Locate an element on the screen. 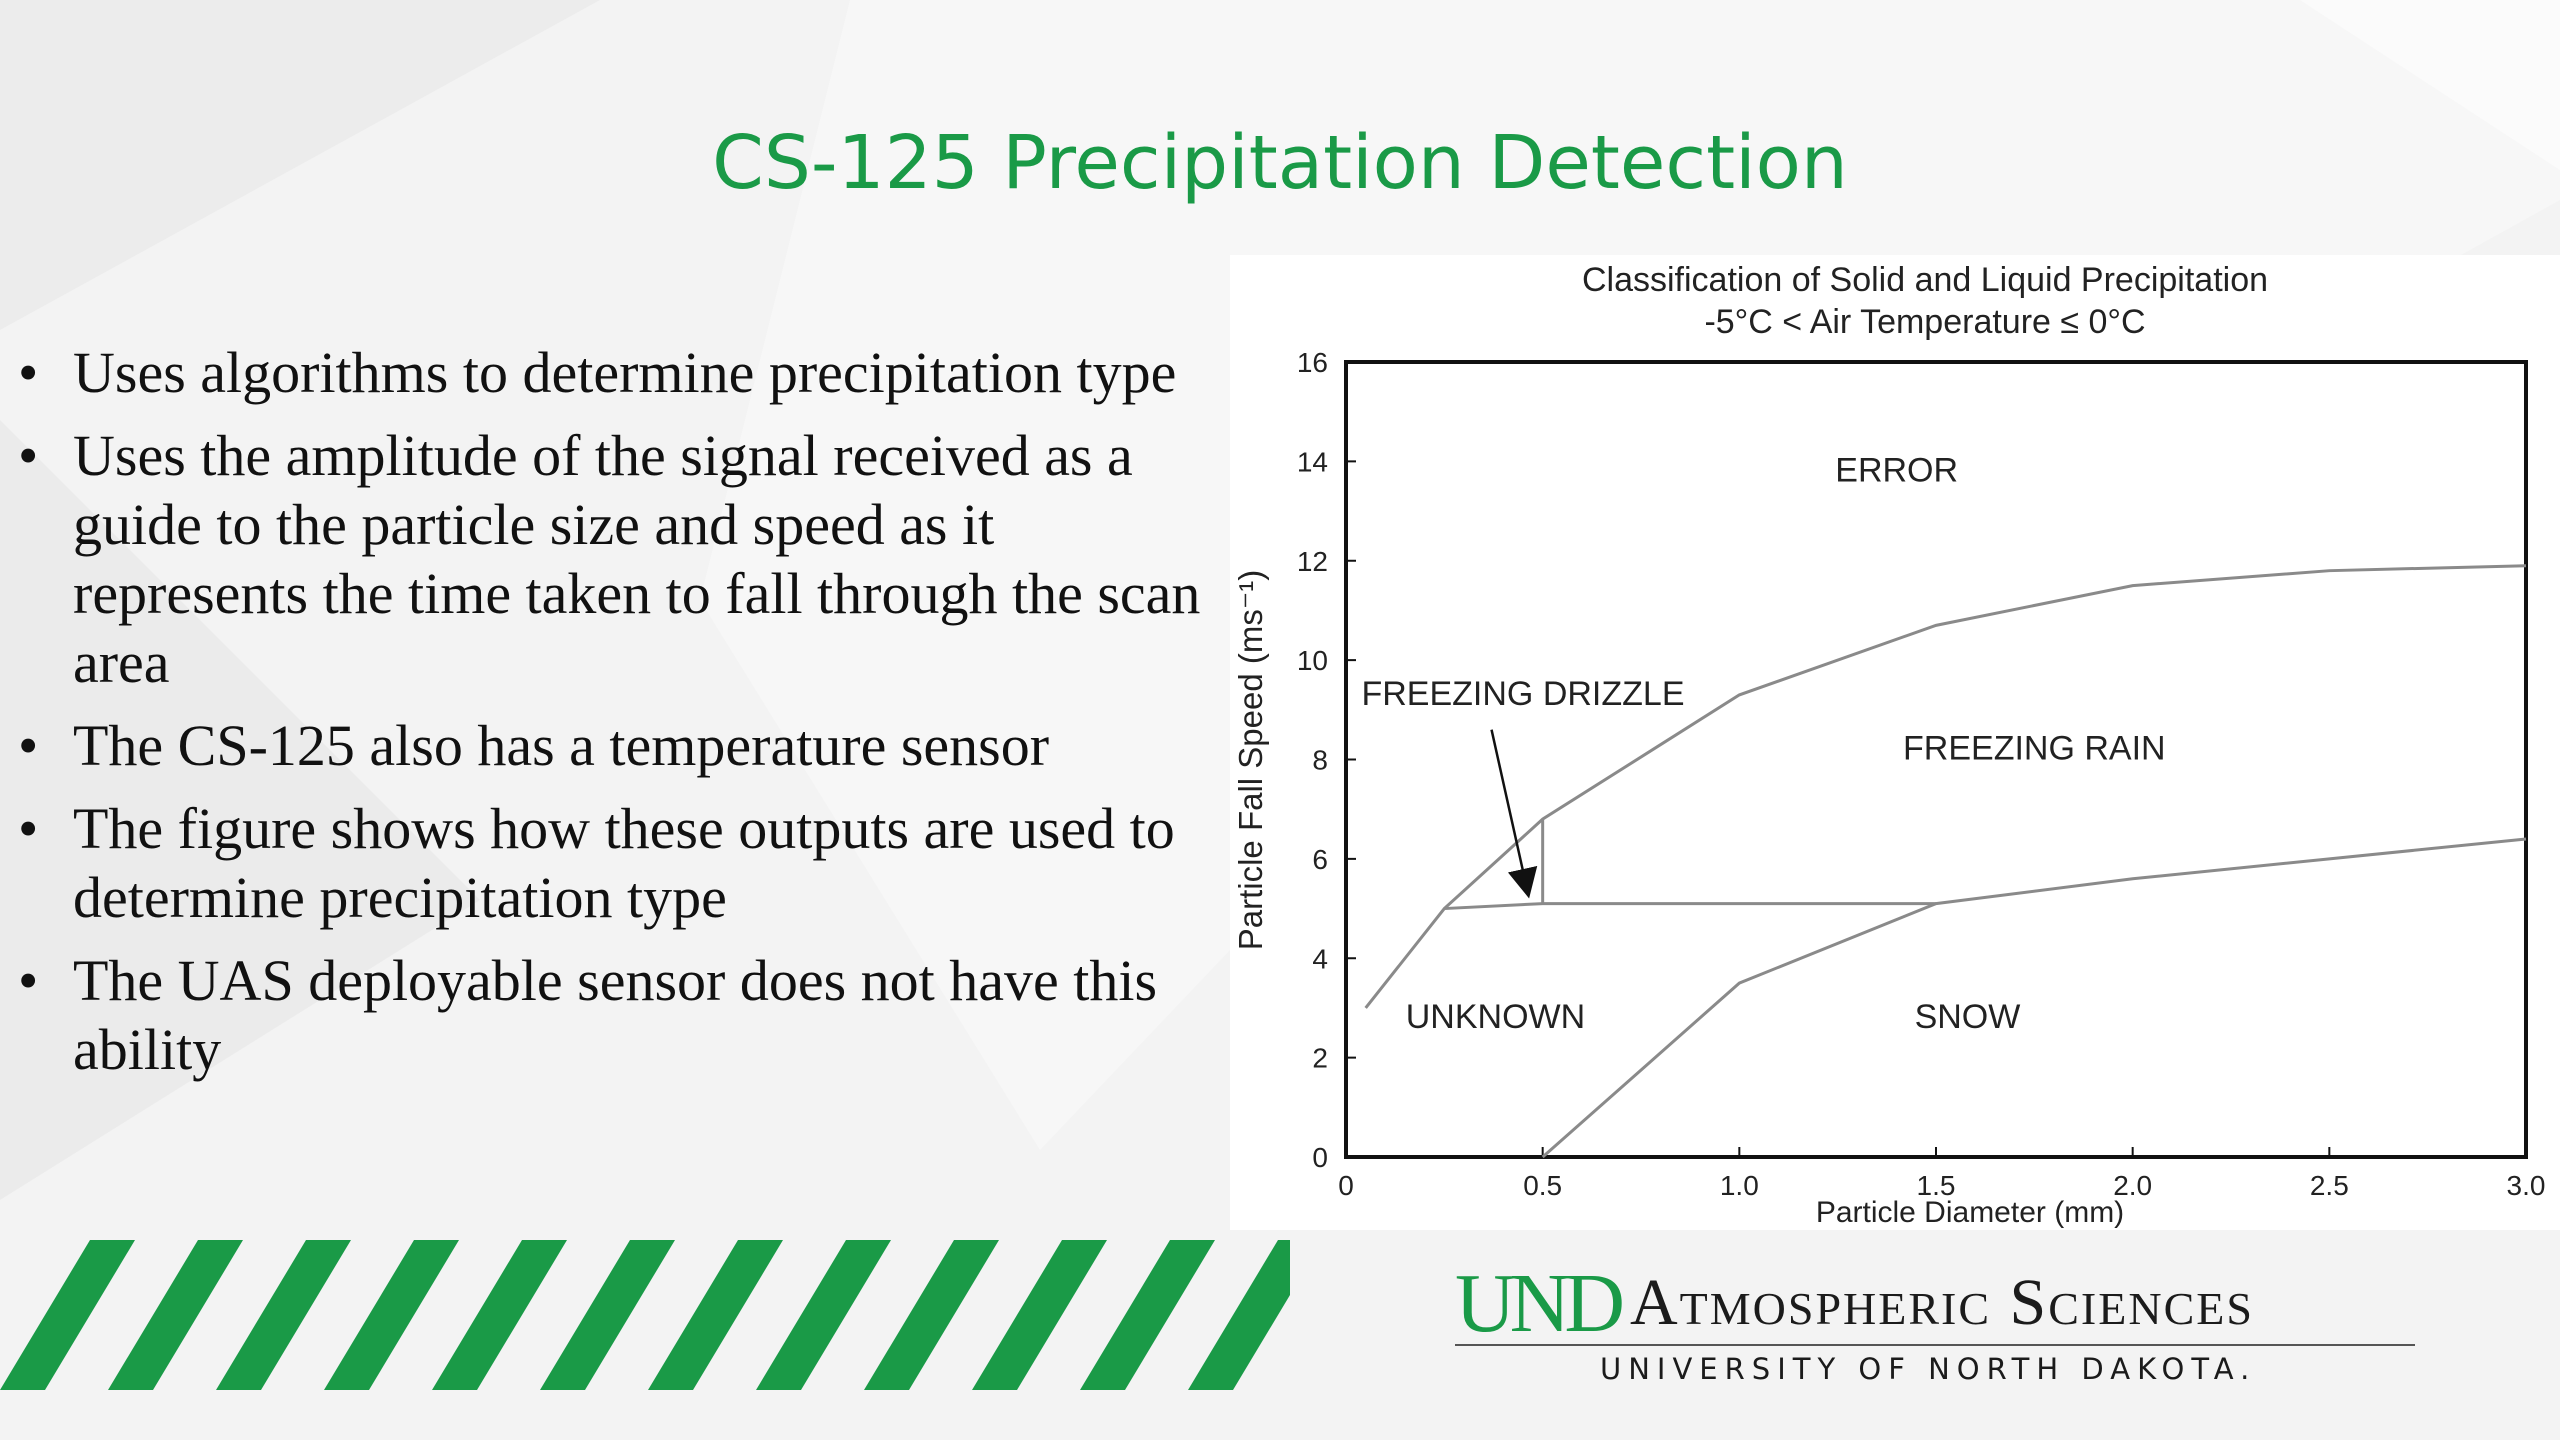 The image size is (2560, 1440). x-axis-label: Particle Diameter (mm) is located at coordinates (1970, 1212).